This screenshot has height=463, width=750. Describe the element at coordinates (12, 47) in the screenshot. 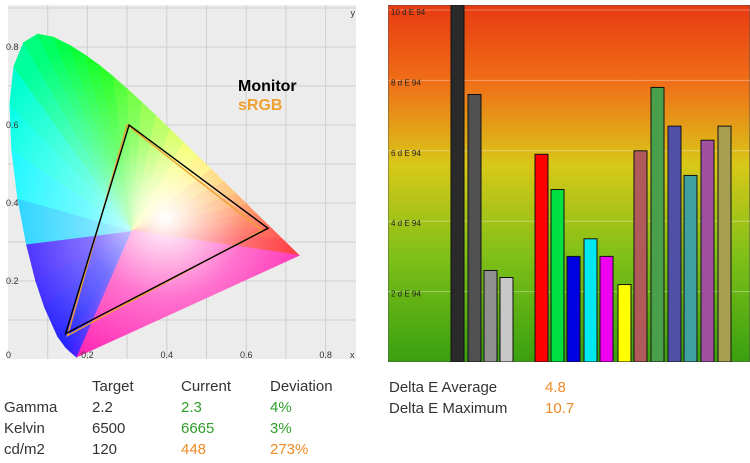

I see `cie-y-tick-label: 0.8` at that location.